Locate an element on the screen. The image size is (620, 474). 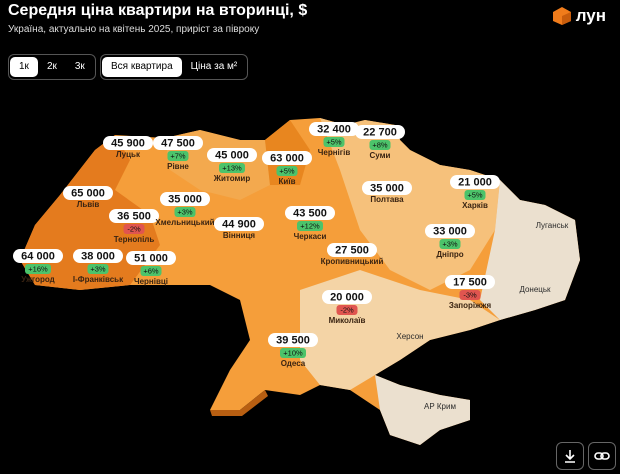
east-regions is located at coordinates (530, 250).